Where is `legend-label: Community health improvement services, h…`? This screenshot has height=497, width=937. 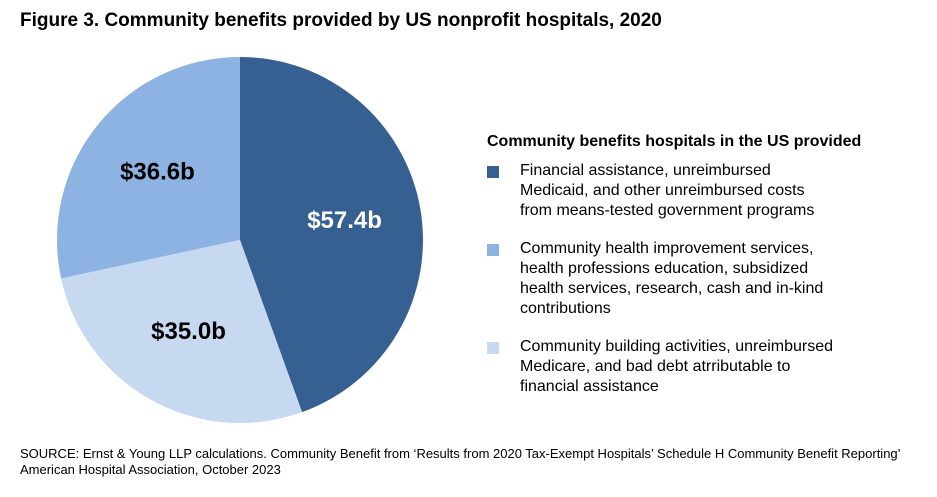
legend-label: Community health improvement services, h… is located at coordinates (672, 278).